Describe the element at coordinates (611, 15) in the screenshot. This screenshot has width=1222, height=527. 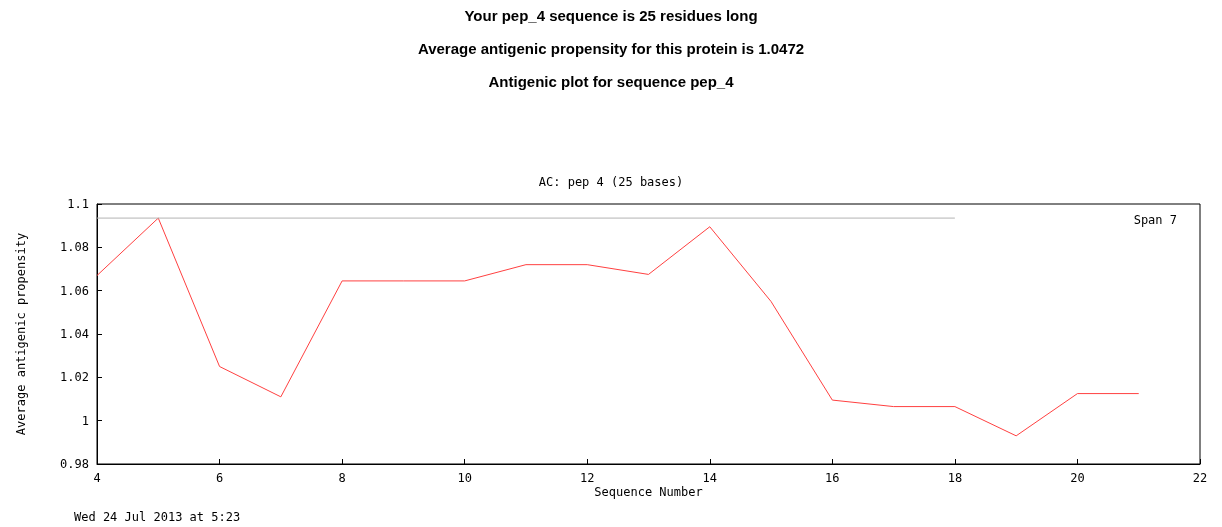
I see `text: Your pep_4 sequence is 25 residues long` at that location.